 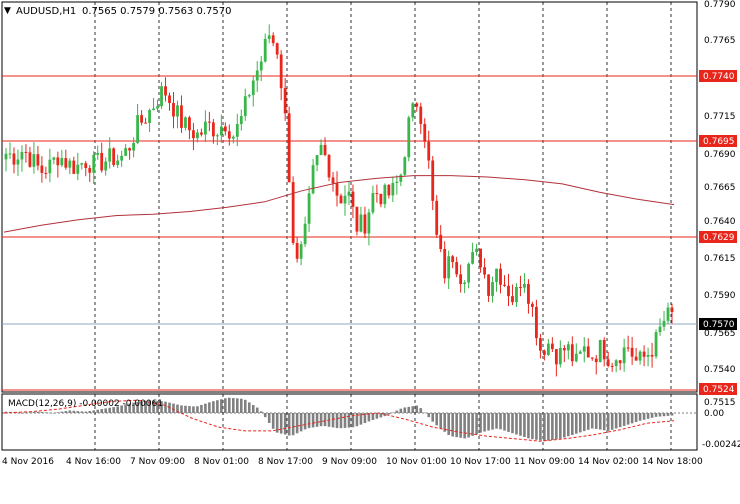 I want to click on macd-title: MACD(12,26,9) -0.00002 -0.00061, so click(x=85, y=404).